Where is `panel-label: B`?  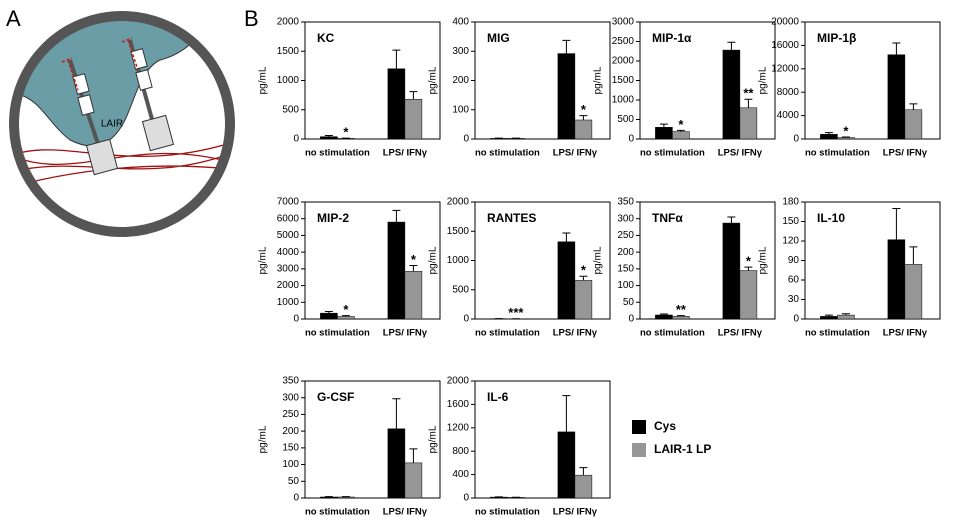 panel-label: B is located at coordinates (251, 18).